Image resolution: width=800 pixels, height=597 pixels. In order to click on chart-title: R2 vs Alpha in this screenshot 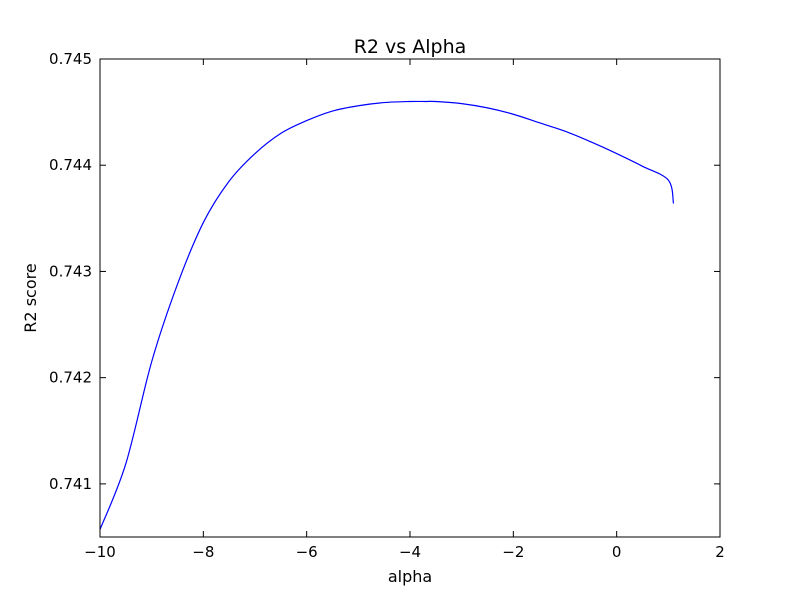, I will do `click(410, 47)`.